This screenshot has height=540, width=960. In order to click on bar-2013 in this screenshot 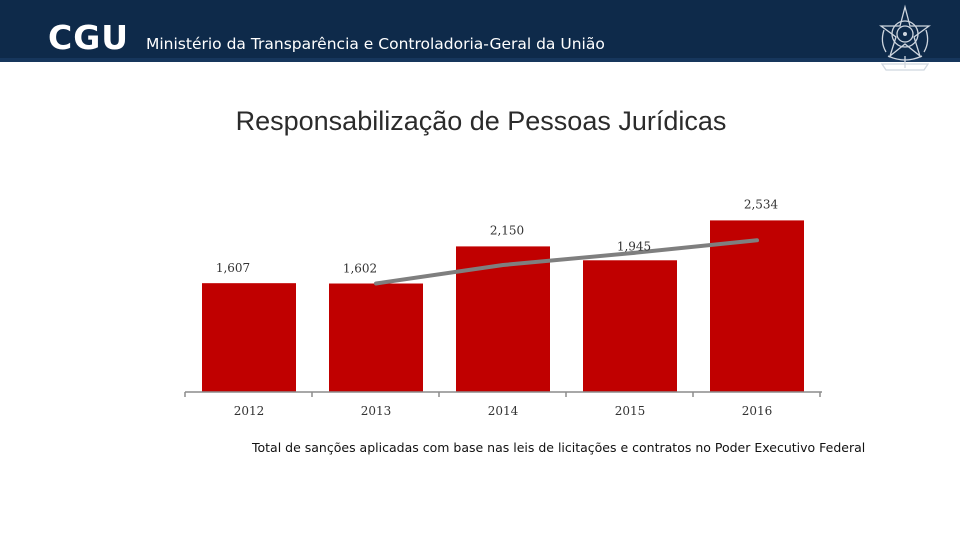, I will do `click(376, 337)`.